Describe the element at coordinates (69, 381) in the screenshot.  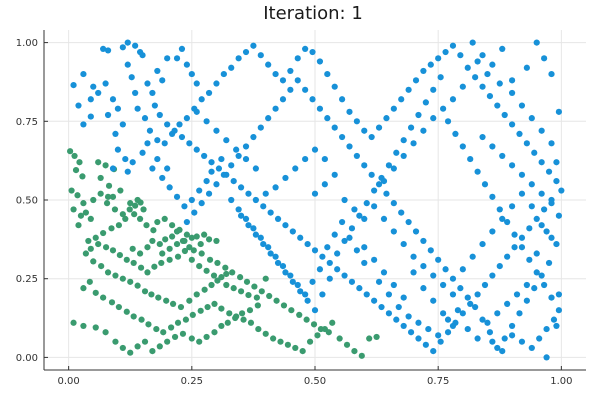
I see `x-tick-label-0: 0.00` at that location.